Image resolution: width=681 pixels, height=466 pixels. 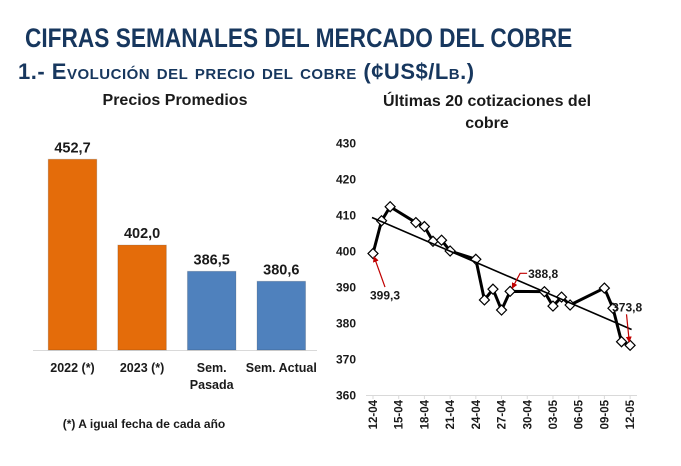 I want to click on x-tick-label: 09-05, so click(x=605, y=414).